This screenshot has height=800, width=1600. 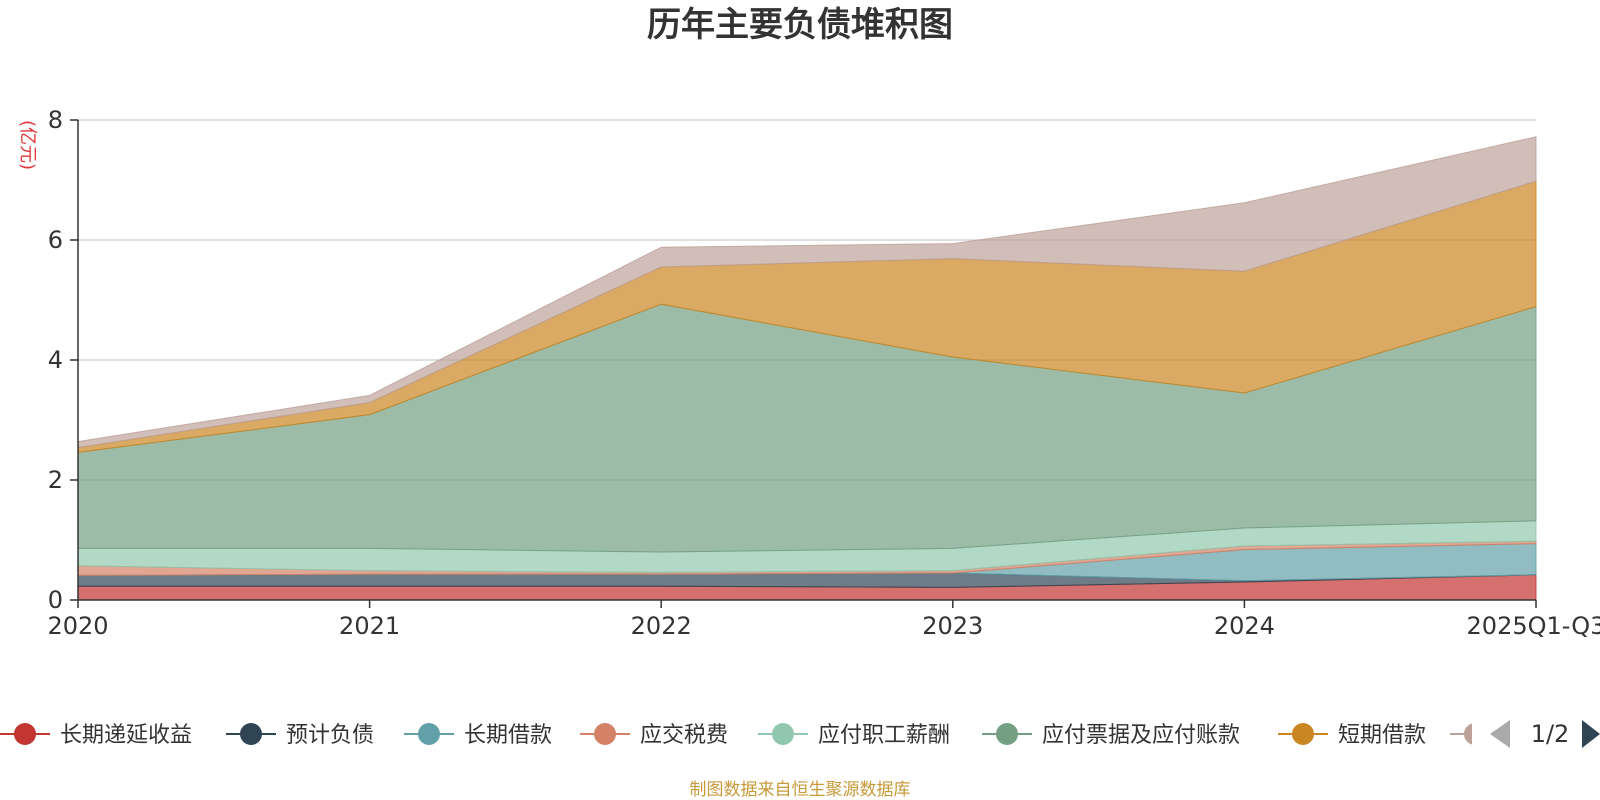 I want to click on legend-label: 长期递延收益, so click(x=126, y=735).